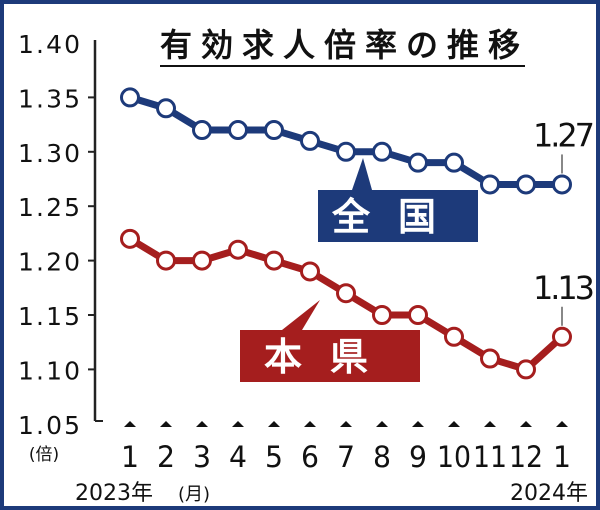 The image size is (600, 510). I want to click on x-tick-label: 3, so click(202, 457).